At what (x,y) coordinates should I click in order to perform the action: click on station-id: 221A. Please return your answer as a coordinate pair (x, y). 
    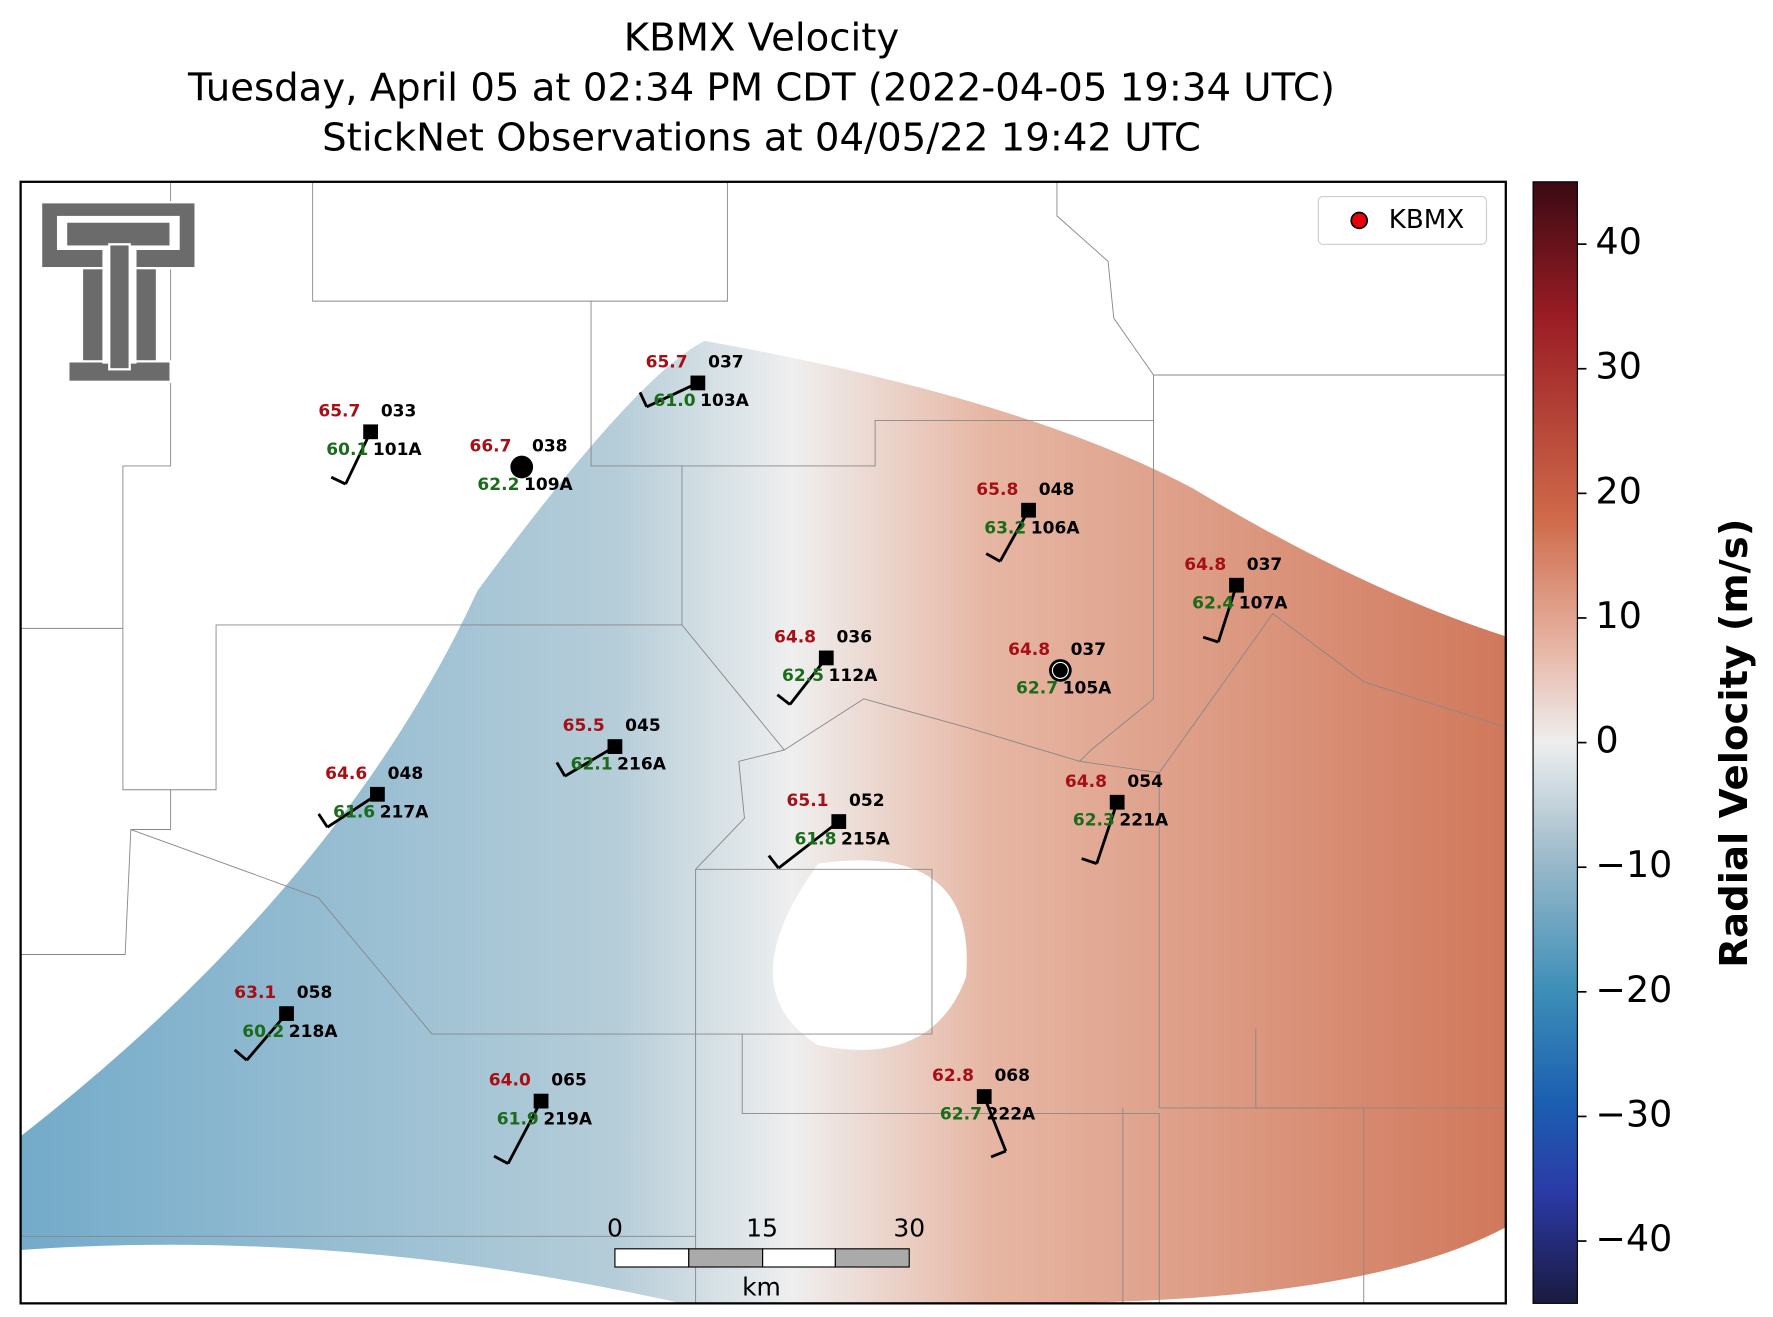
    Looking at the image, I should click on (1144, 820).